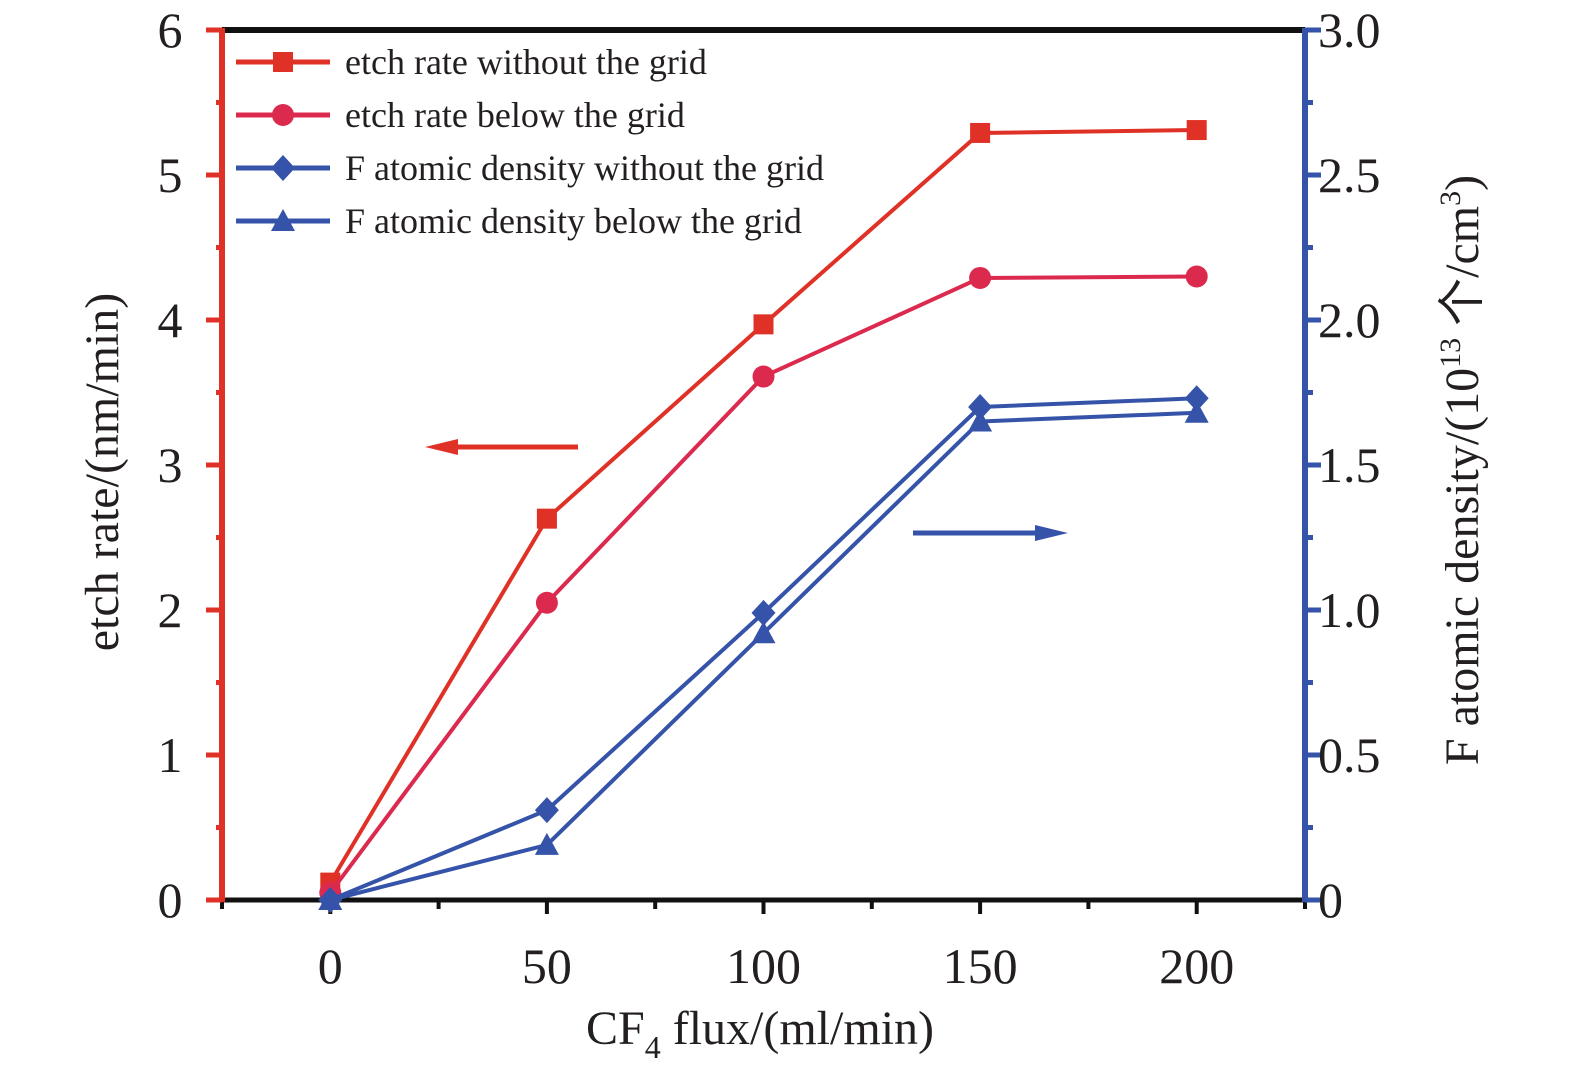 The height and width of the screenshot is (1081, 1575). Describe the element at coordinates (584, 168) in the screenshot. I see `legend-label: F atomic density without the grid` at that location.